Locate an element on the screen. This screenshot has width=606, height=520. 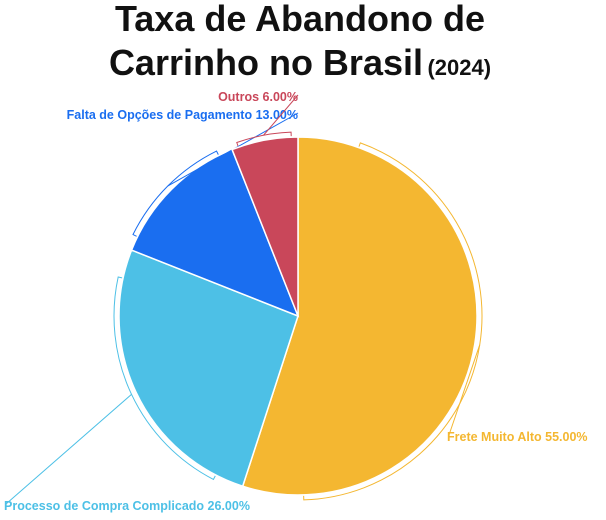
chart-title-line1: Taxa de Abandono de is located at coordinates (300, 19).